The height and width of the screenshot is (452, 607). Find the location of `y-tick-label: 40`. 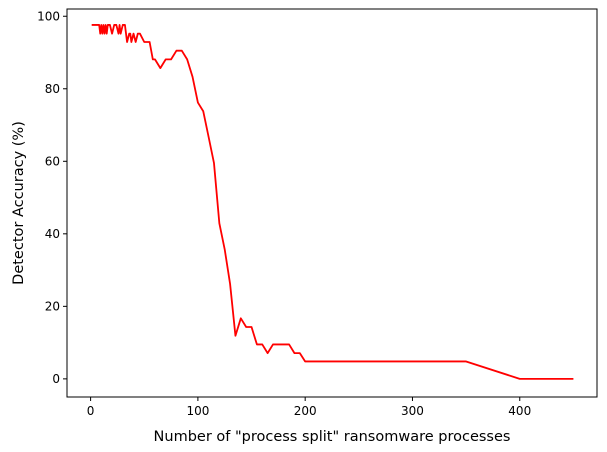

y-tick-label: 40 is located at coordinates (52, 234).